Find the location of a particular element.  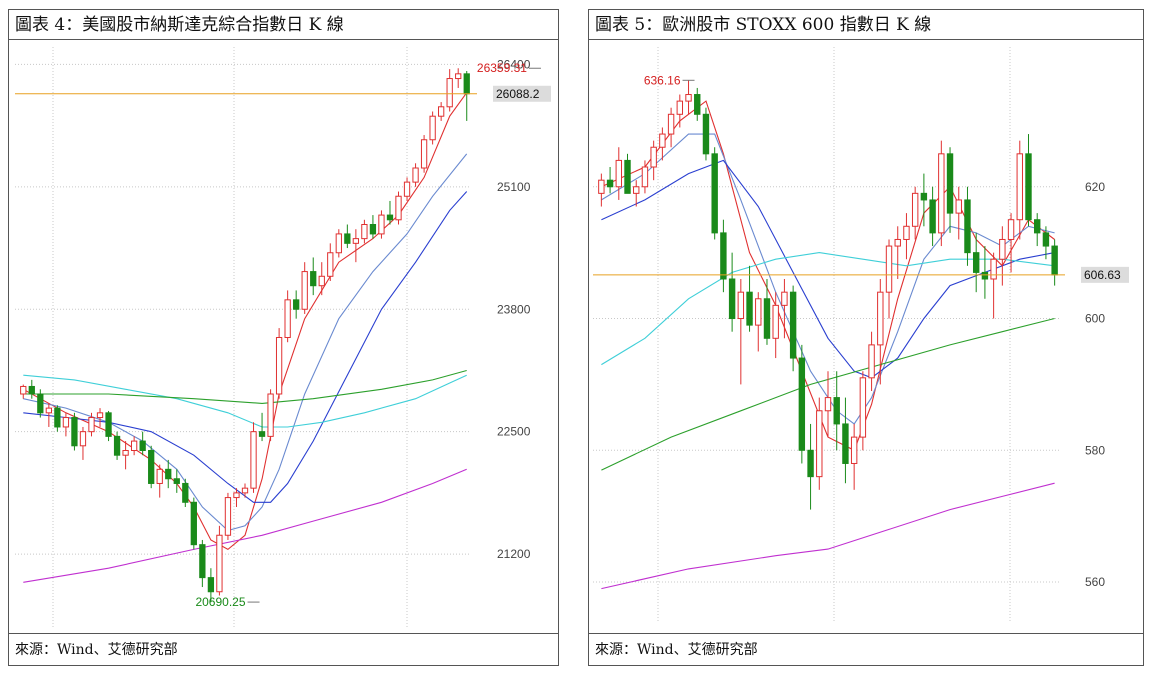

last-price-label: 26088.2 is located at coordinates (518, 94).